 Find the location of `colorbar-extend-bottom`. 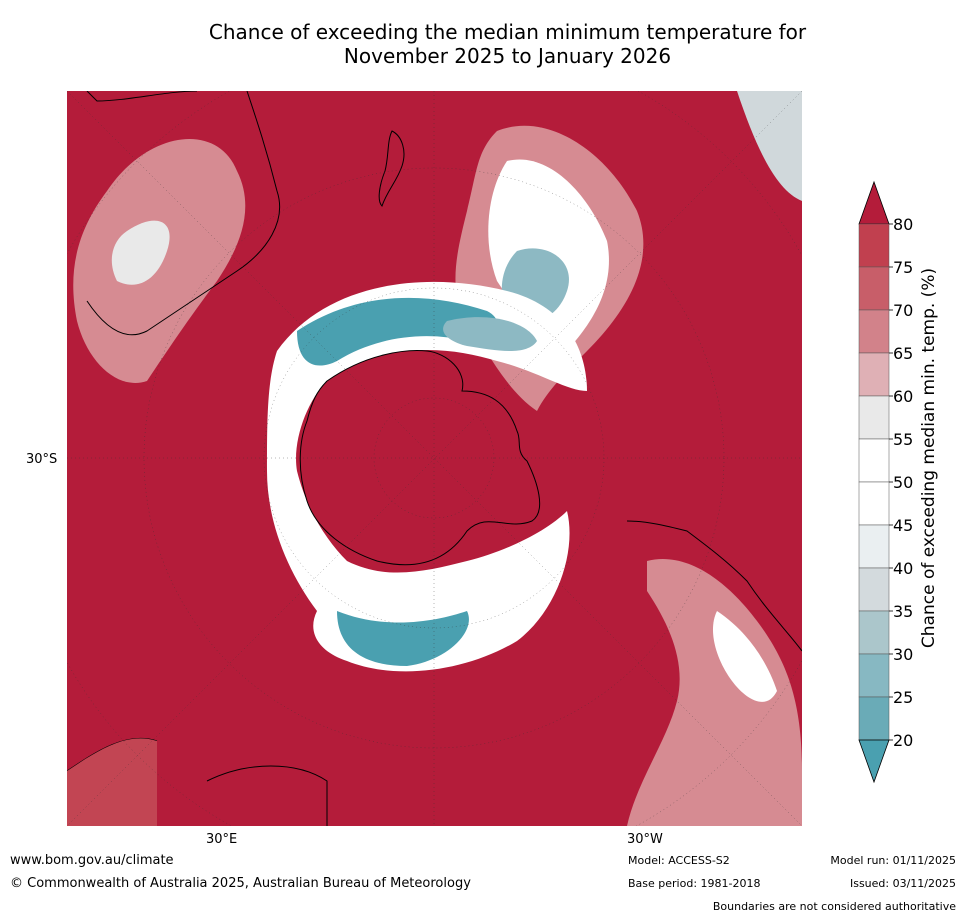

colorbar-extend-bottom is located at coordinates (874, 761).